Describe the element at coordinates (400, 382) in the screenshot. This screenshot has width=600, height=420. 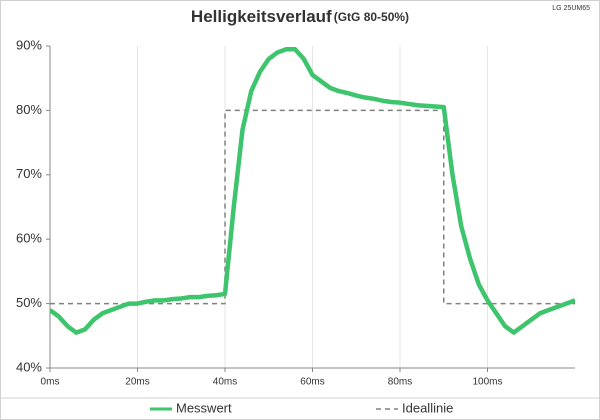
I see `x-tick-label: 80ms` at that location.